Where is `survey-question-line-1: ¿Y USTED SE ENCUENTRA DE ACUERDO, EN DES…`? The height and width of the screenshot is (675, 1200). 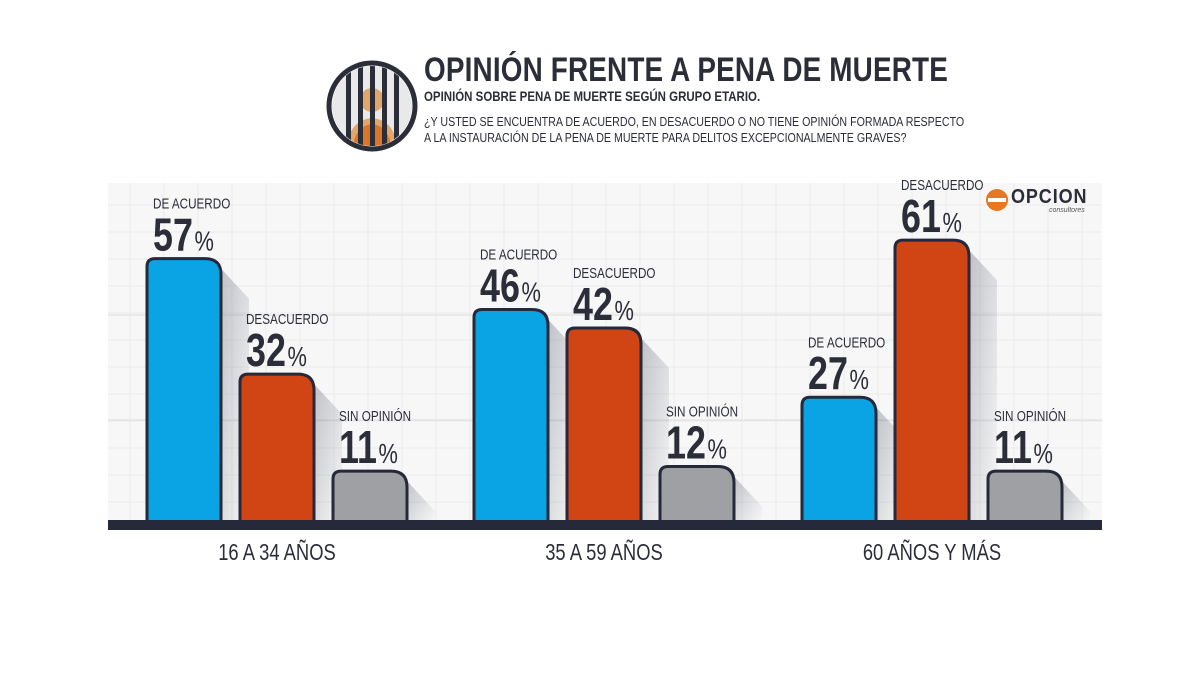 survey-question-line-1: ¿Y USTED SE ENCUENTRA DE ACUERDO, EN DES… is located at coordinates (694, 121).